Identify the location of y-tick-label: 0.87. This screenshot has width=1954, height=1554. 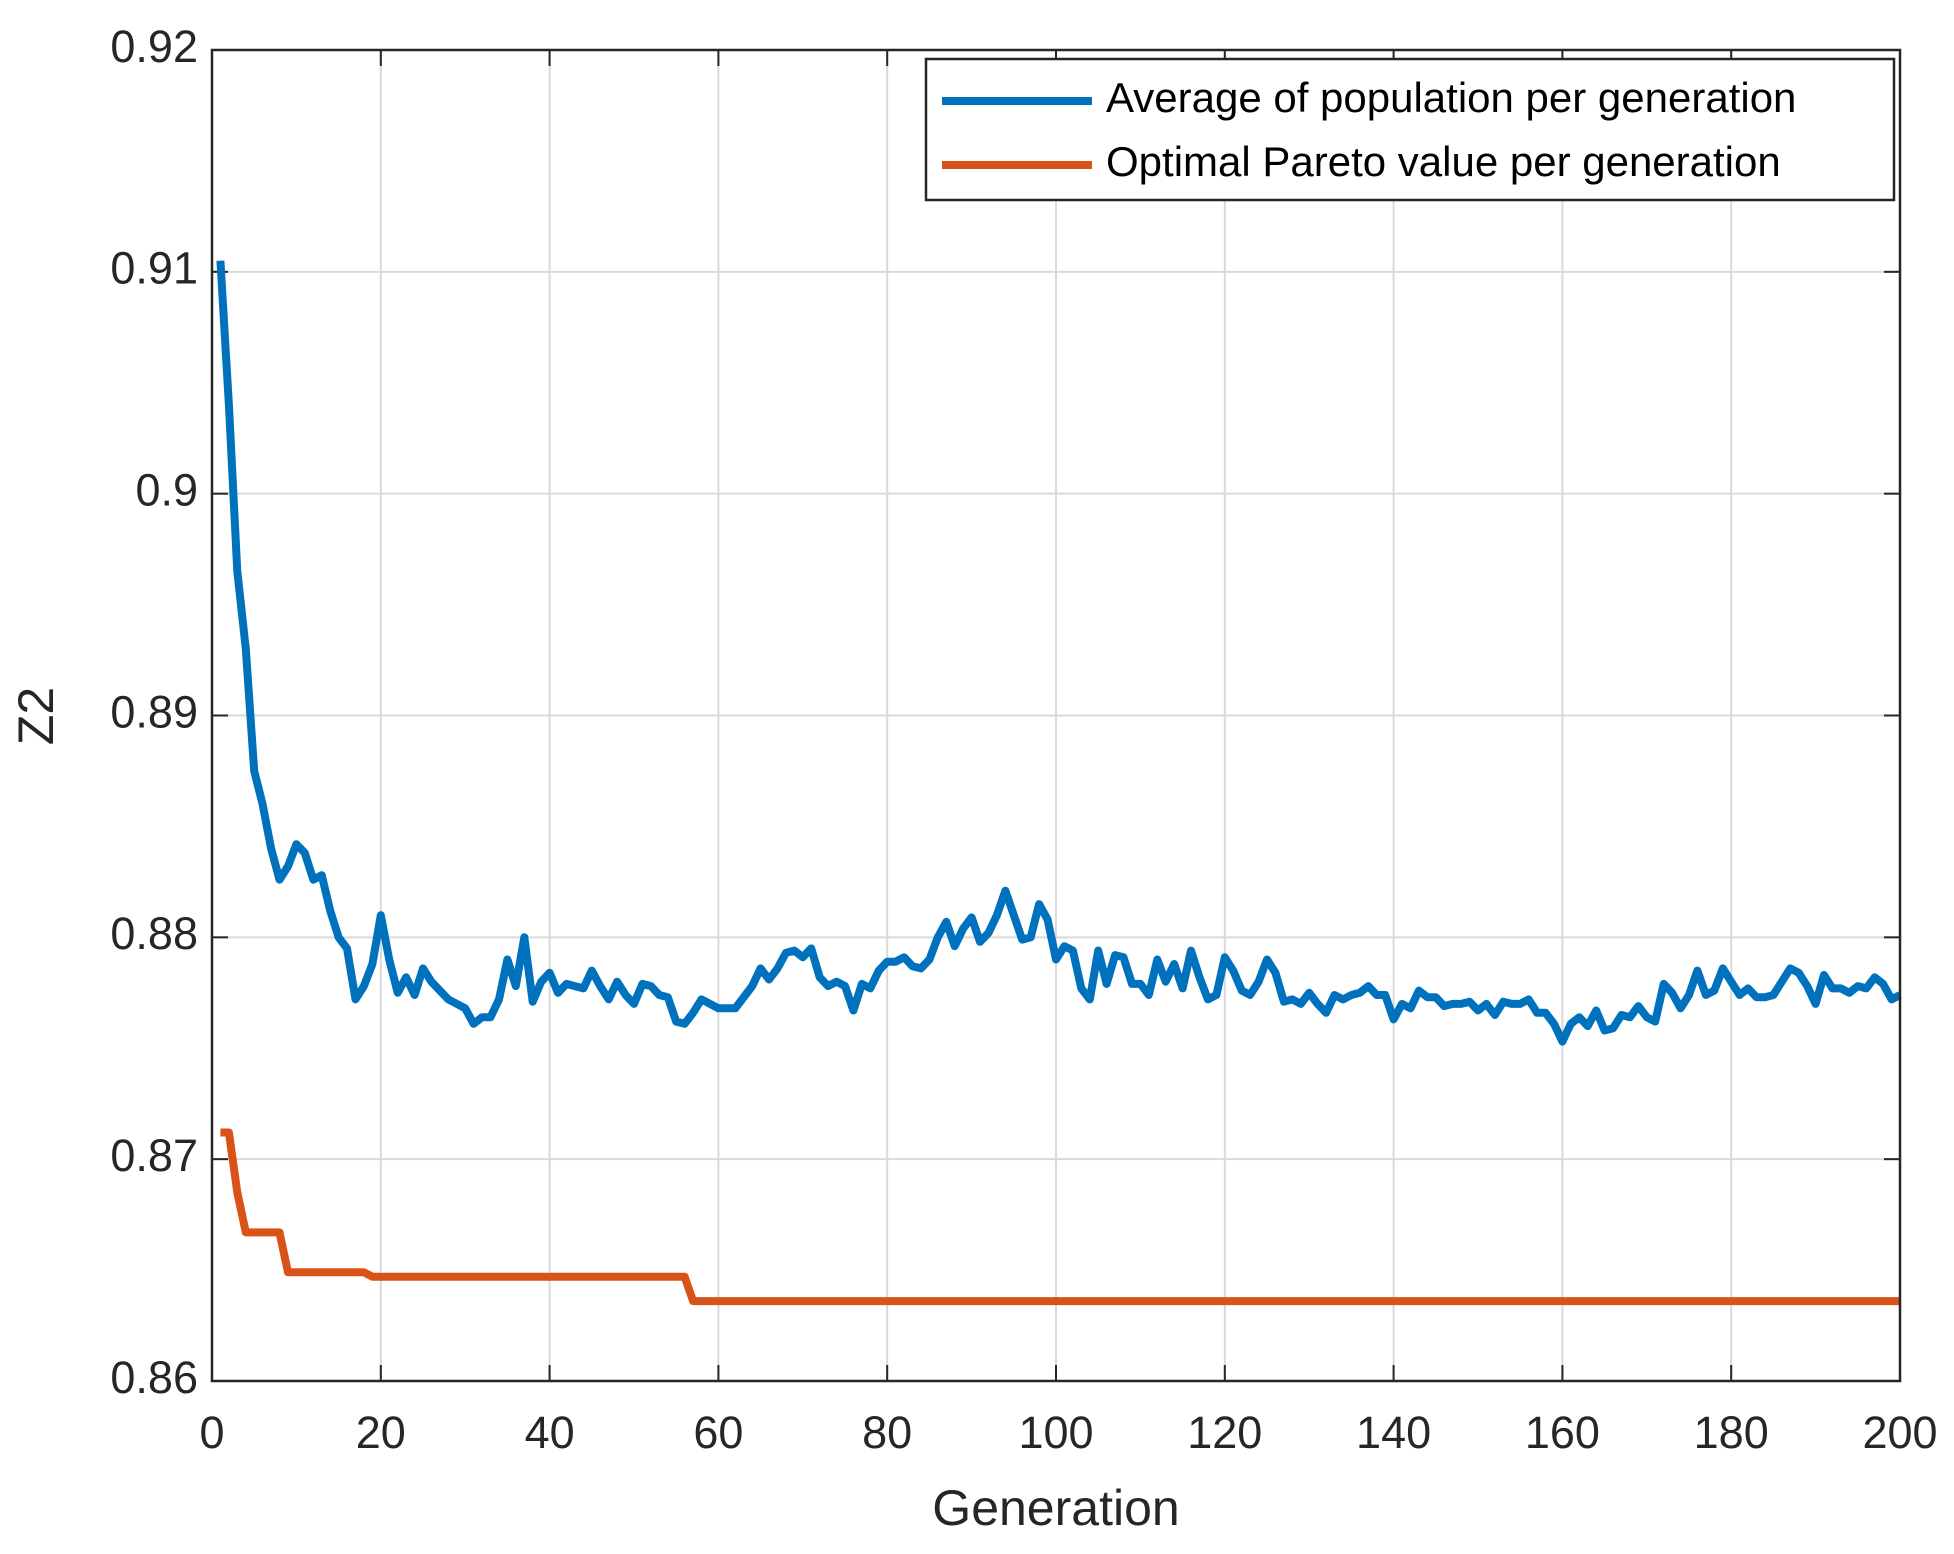
(154, 1155).